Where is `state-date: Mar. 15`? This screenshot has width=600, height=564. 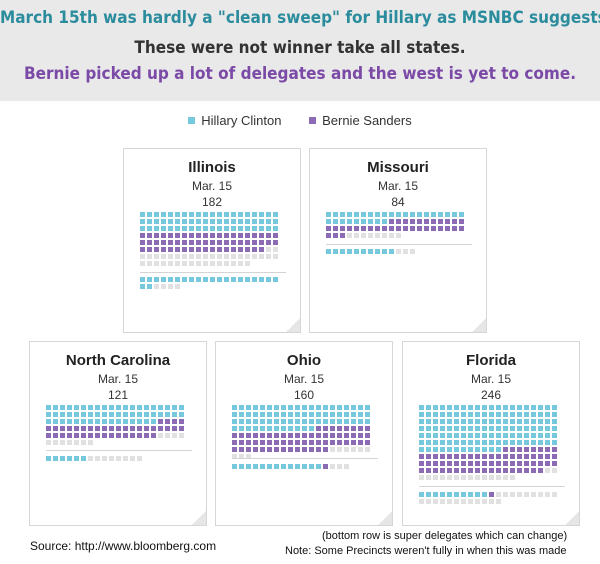
state-date: Mar. 15 is located at coordinates (398, 186).